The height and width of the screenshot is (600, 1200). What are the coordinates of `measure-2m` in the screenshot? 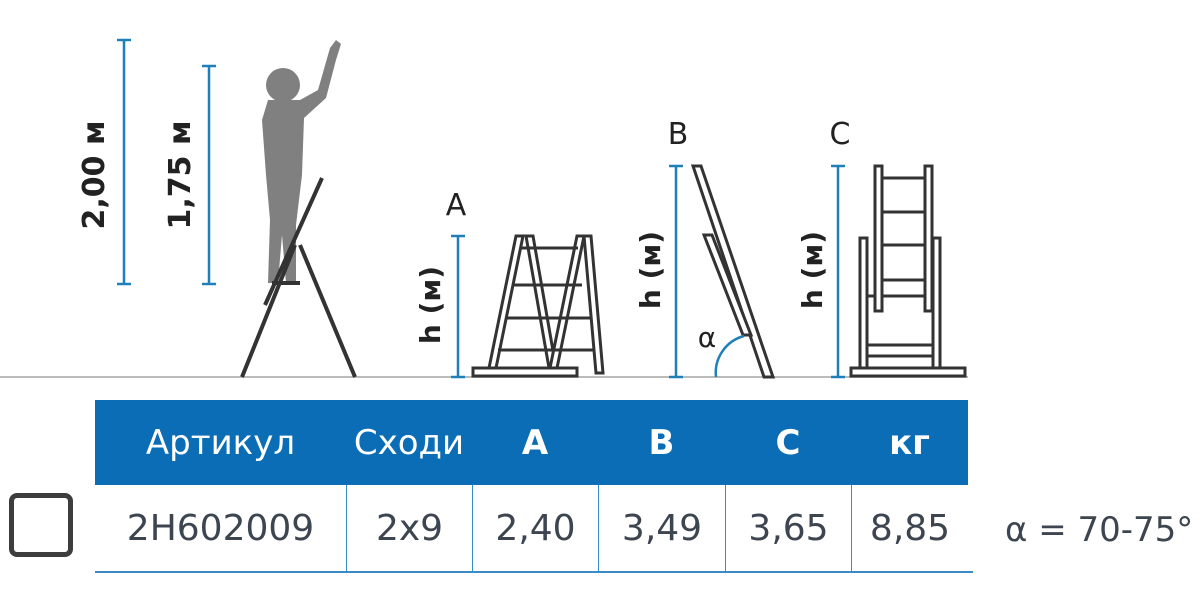 It's located at (124, 162).